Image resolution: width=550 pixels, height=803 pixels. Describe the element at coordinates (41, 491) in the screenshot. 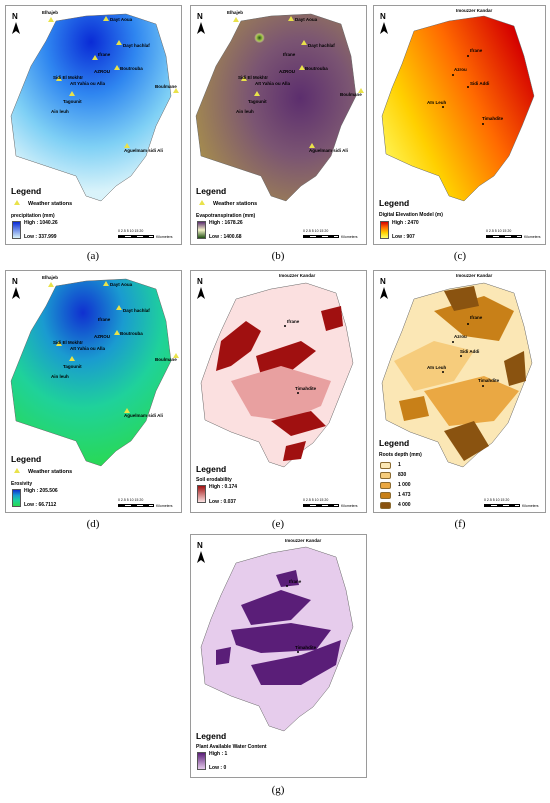

I see `legend-high: High : 205.506` at that location.